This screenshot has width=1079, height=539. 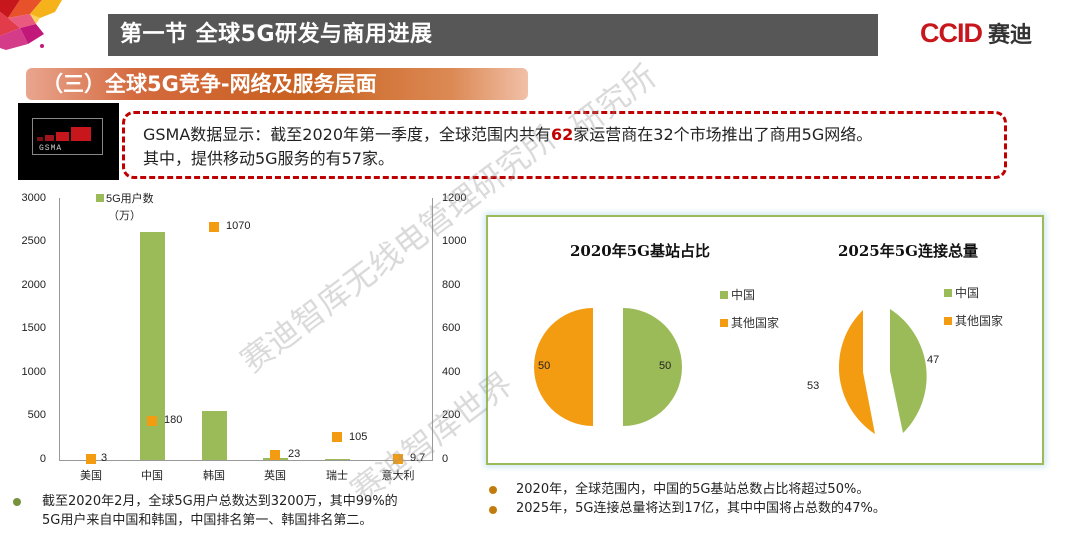 I want to click on pie-value-china-2020: 50, so click(x=665, y=366).